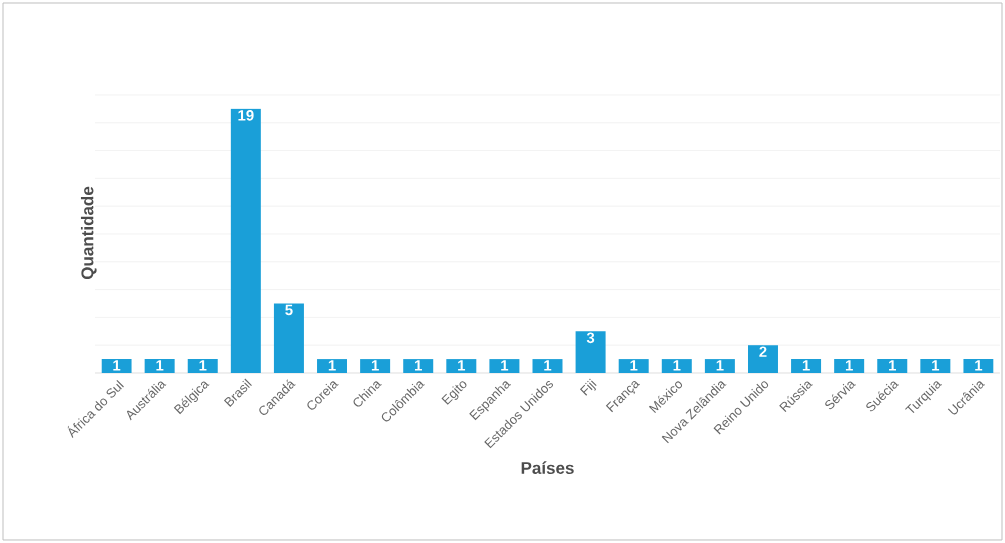 Image resolution: width=1005 pixels, height=543 pixels. What do you see at coordinates (246, 115) in the screenshot?
I see `data-label: 19` at bounding box center [246, 115].